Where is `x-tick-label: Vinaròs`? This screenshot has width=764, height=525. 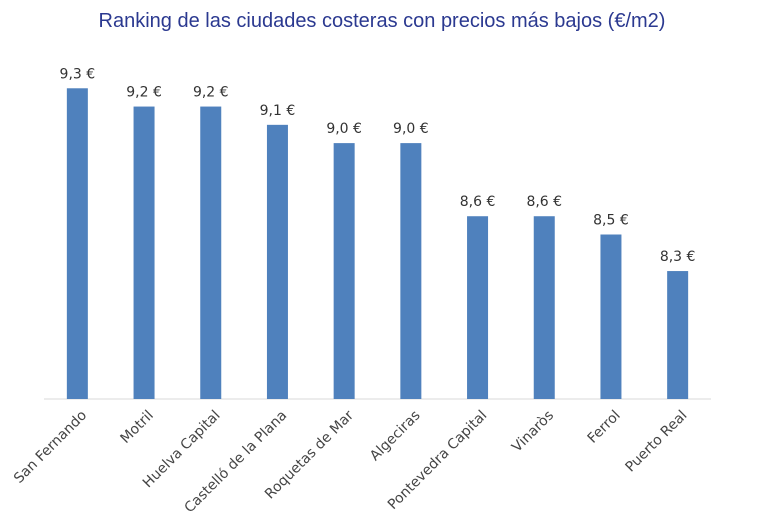
x-tick-label: Vinaròs is located at coordinates (533, 432).